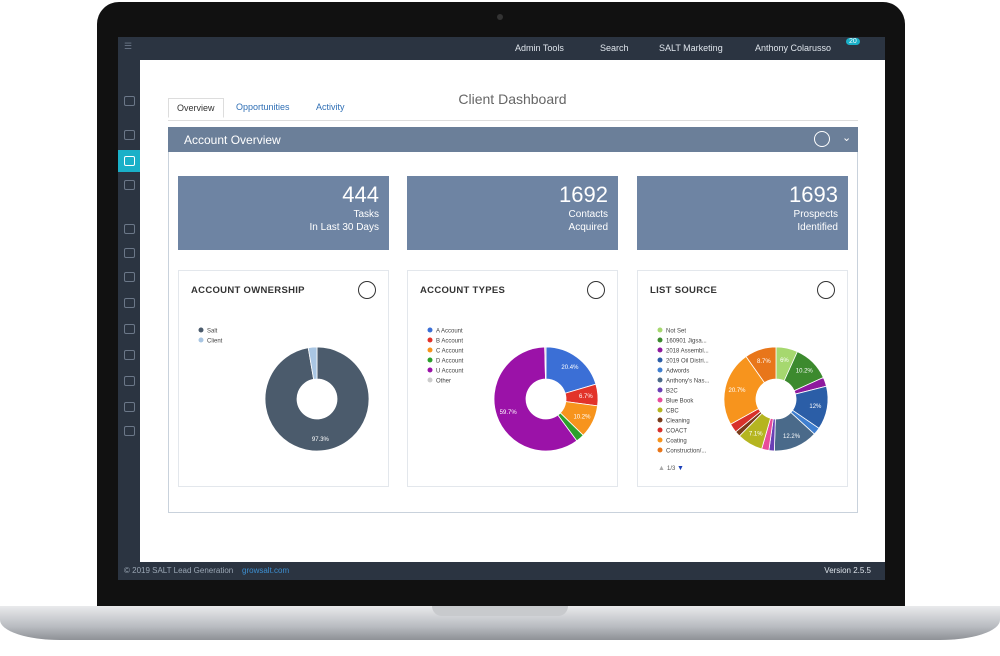  I want to click on legend-label: COACT, so click(676, 432).